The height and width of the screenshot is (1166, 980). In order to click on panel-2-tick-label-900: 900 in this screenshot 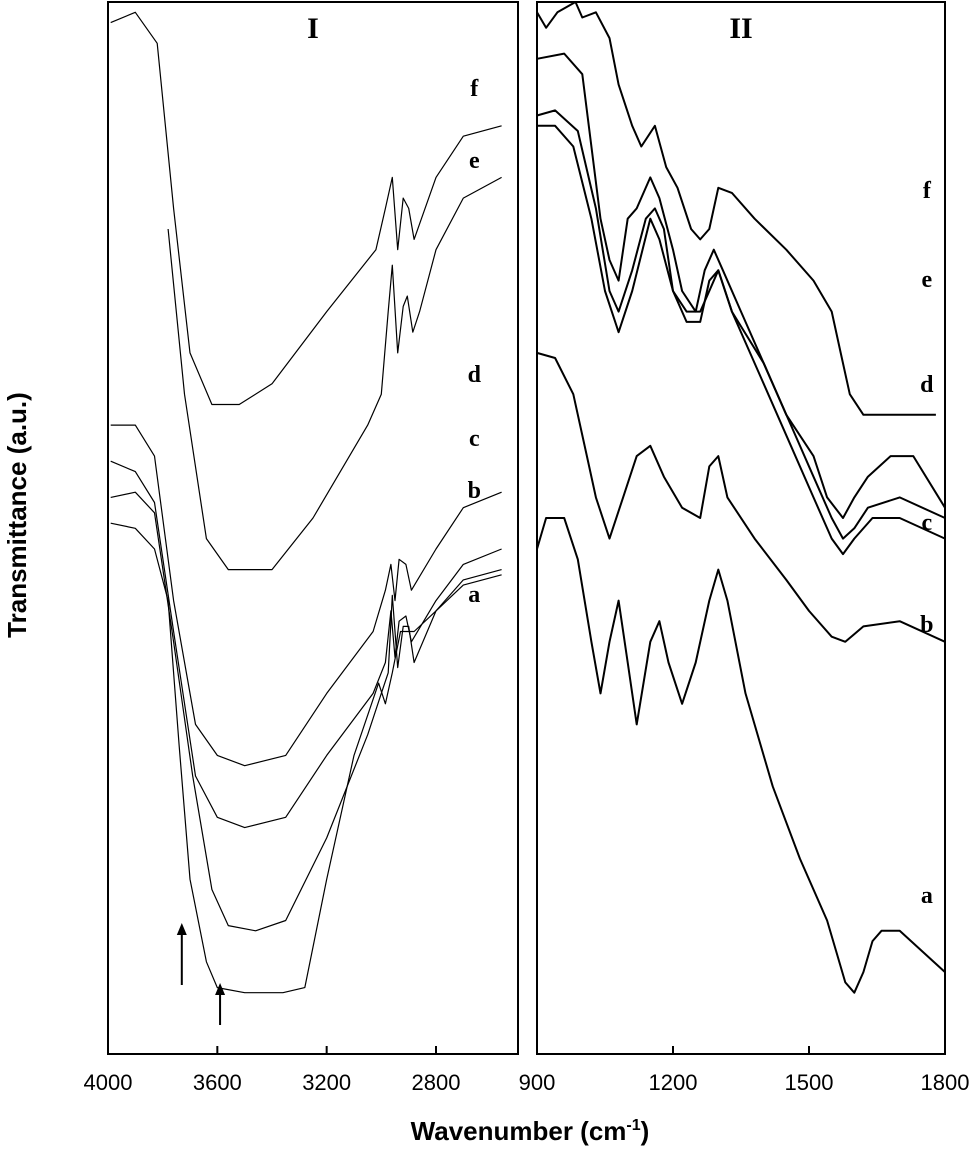, I will do `click(537, 1082)`.